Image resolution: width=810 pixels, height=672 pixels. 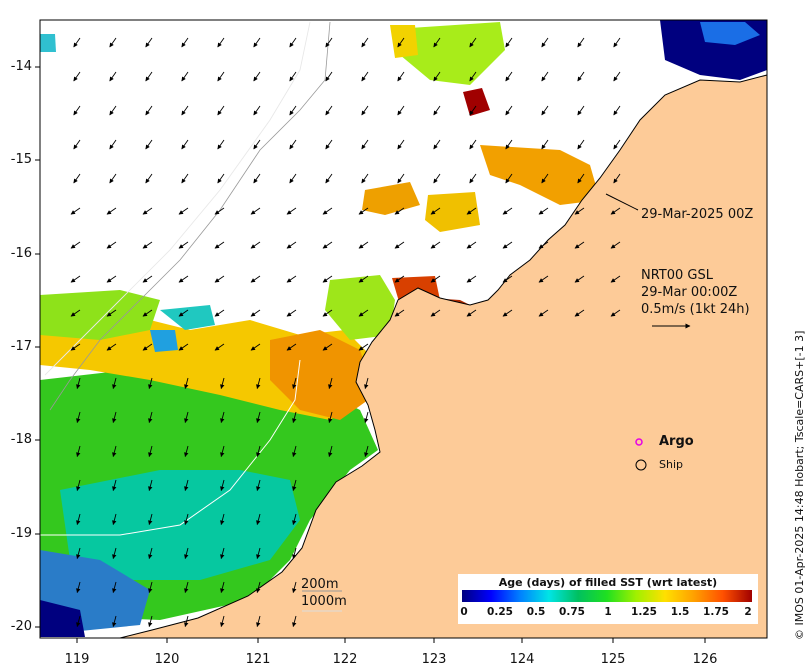 I want to click on lat-tick: -14, so click(x=21, y=66).